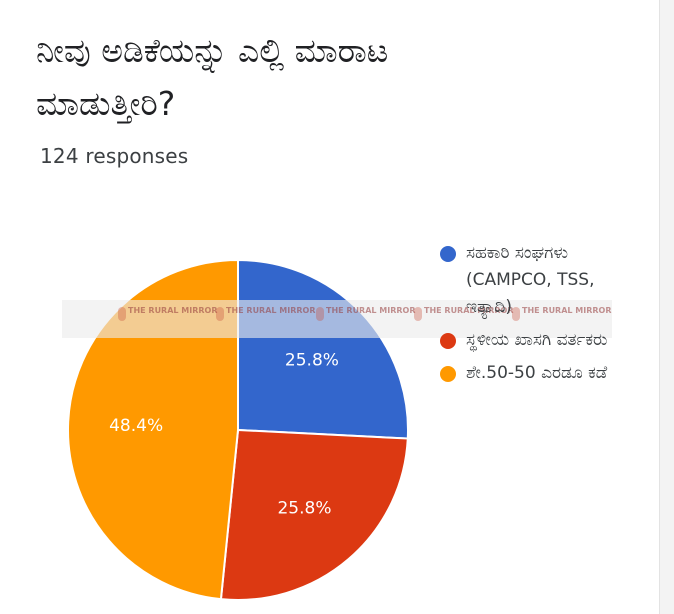 This screenshot has width=674, height=614. I want to click on scrollbar-track, so click(666, 307).